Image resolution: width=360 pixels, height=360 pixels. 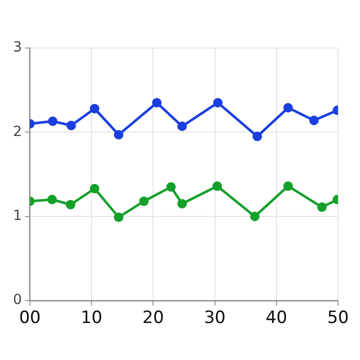 What do you see at coordinates (215, 318) in the screenshot?
I see `x-tick-label: 30` at bounding box center [215, 318].